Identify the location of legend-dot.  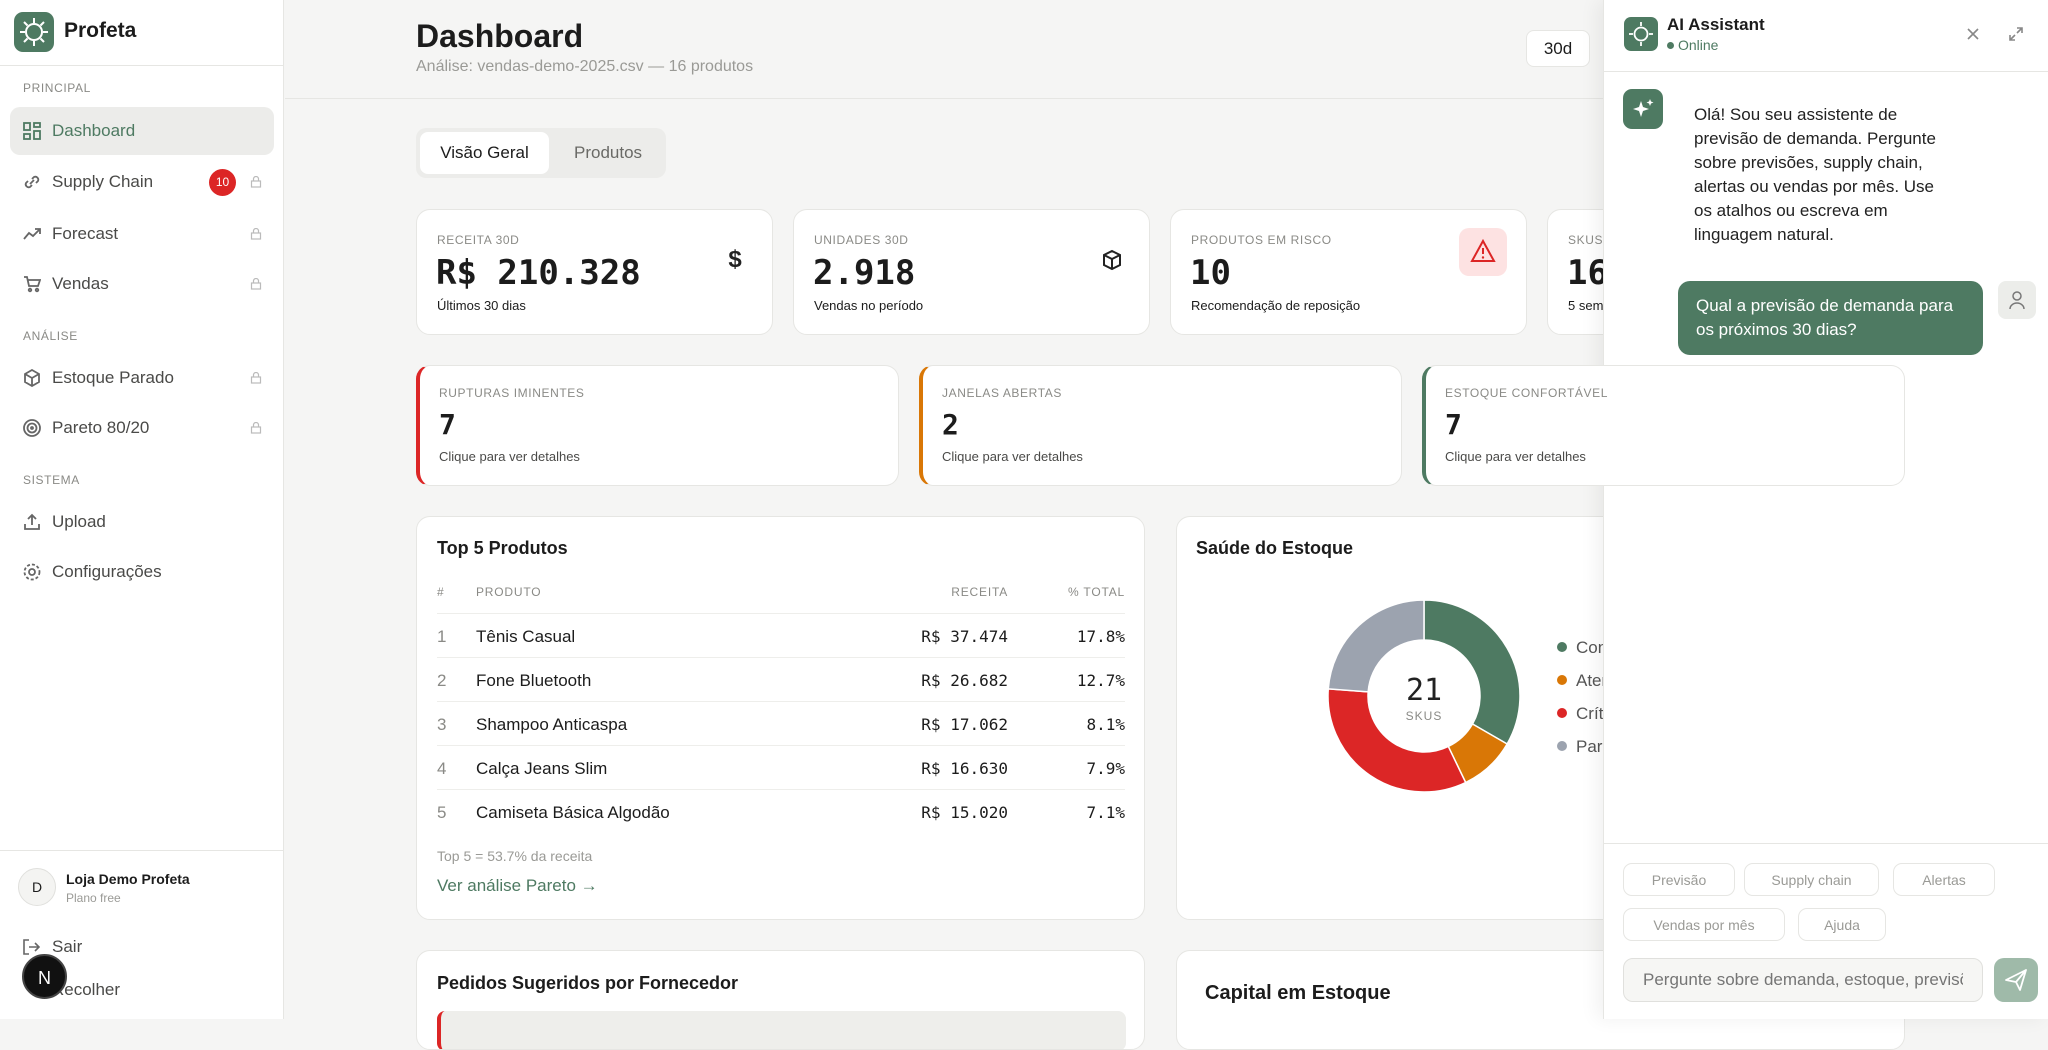
(1562, 647).